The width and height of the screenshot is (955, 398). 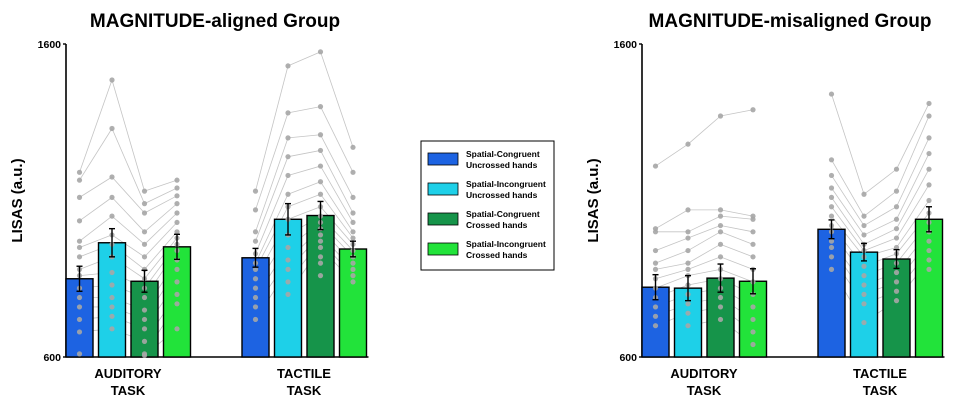 What do you see at coordinates (502, 165) in the screenshot?
I see `legend-label-line: Uncrossed hands` at bounding box center [502, 165].